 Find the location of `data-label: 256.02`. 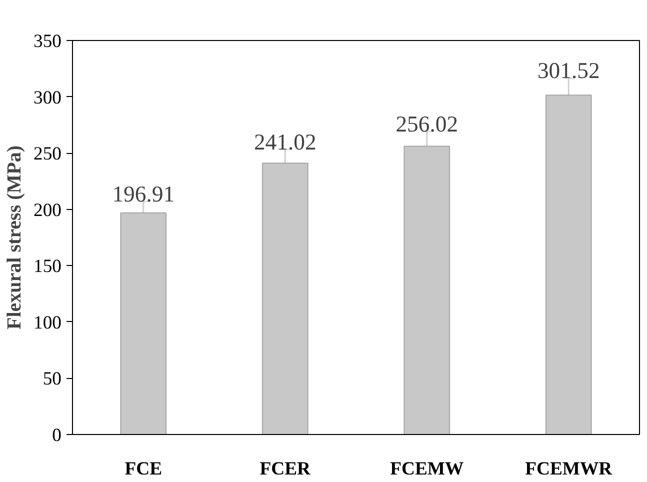

data-label: 256.02 is located at coordinates (427, 124).